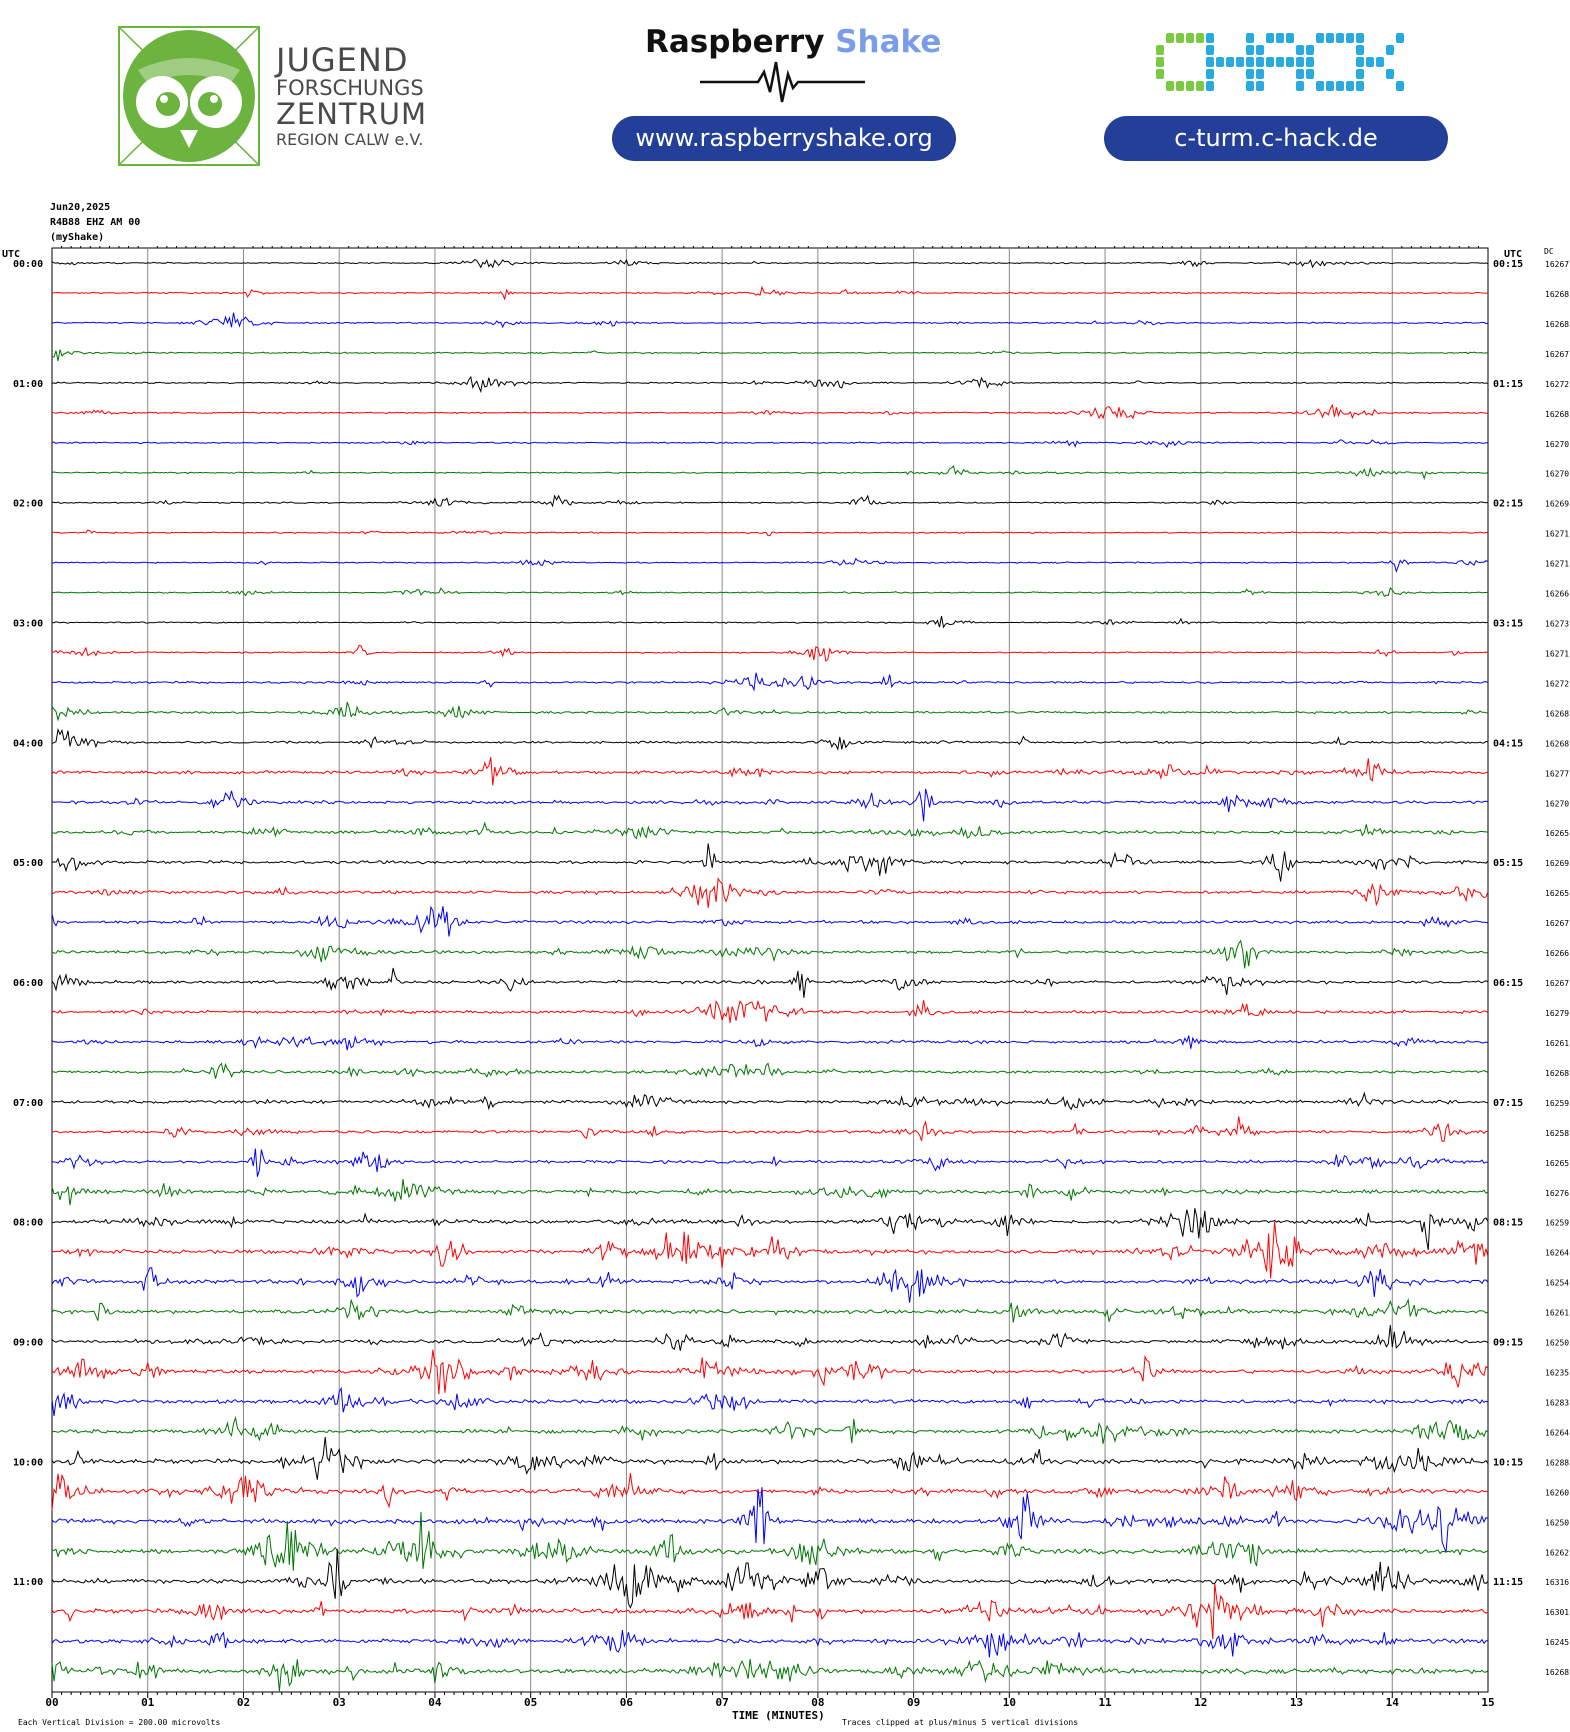 This screenshot has height=1732, width=1570. I want to click on right-hour-label: 08:15, so click(1508, 1223).